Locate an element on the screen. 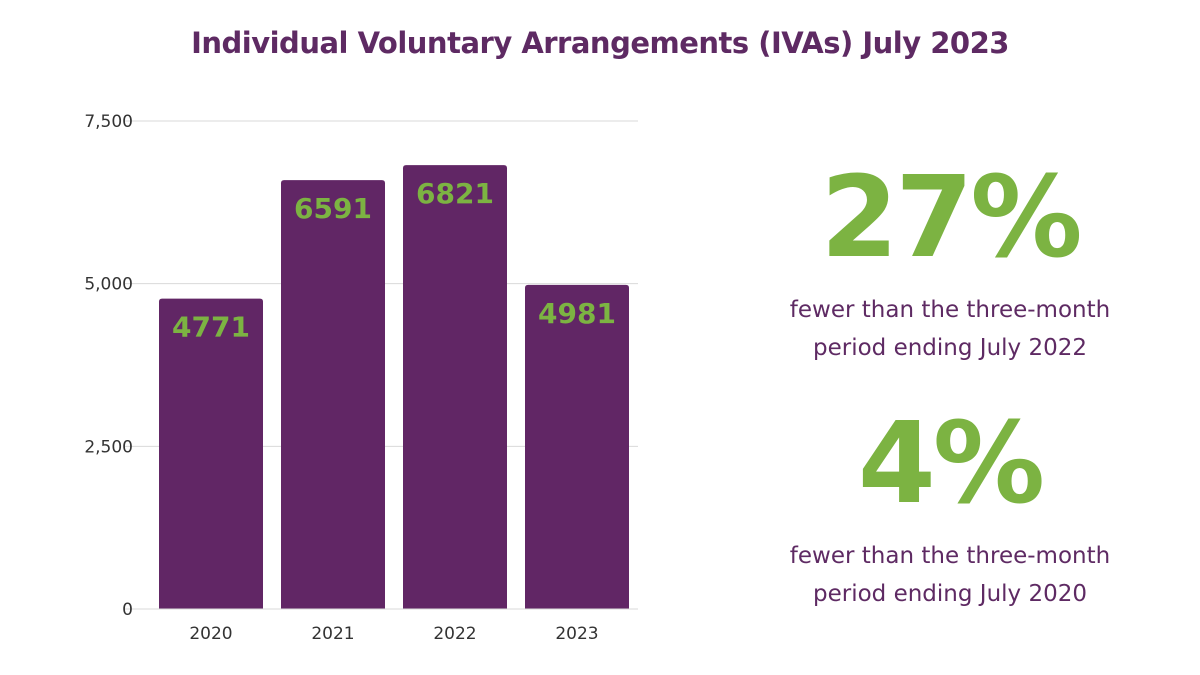  bar-data-label: 4771 is located at coordinates (211, 327).